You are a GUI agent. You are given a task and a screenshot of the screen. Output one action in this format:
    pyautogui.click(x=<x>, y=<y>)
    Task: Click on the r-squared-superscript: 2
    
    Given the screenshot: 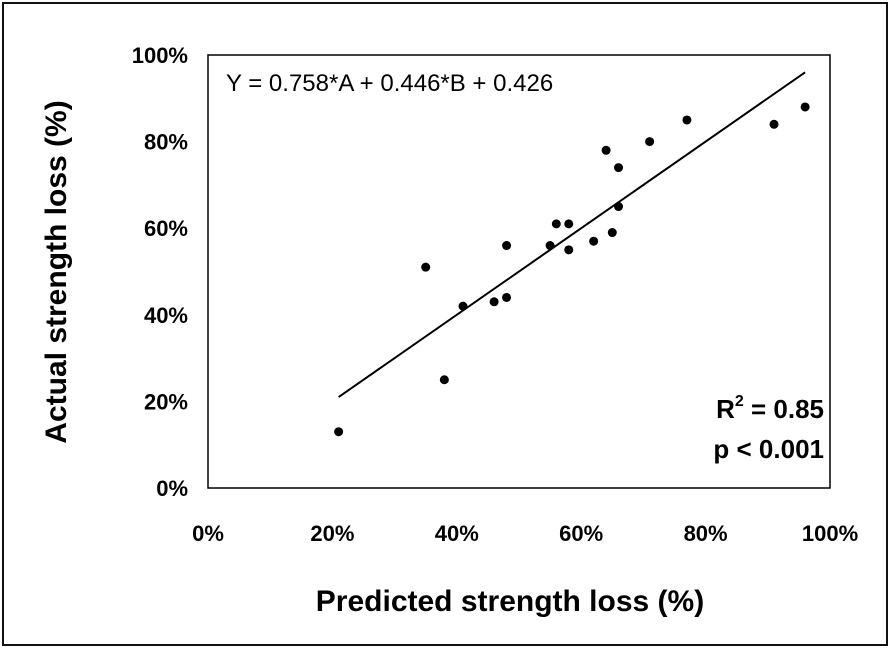 What is the action you would take?
    pyautogui.click(x=739, y=401)
    